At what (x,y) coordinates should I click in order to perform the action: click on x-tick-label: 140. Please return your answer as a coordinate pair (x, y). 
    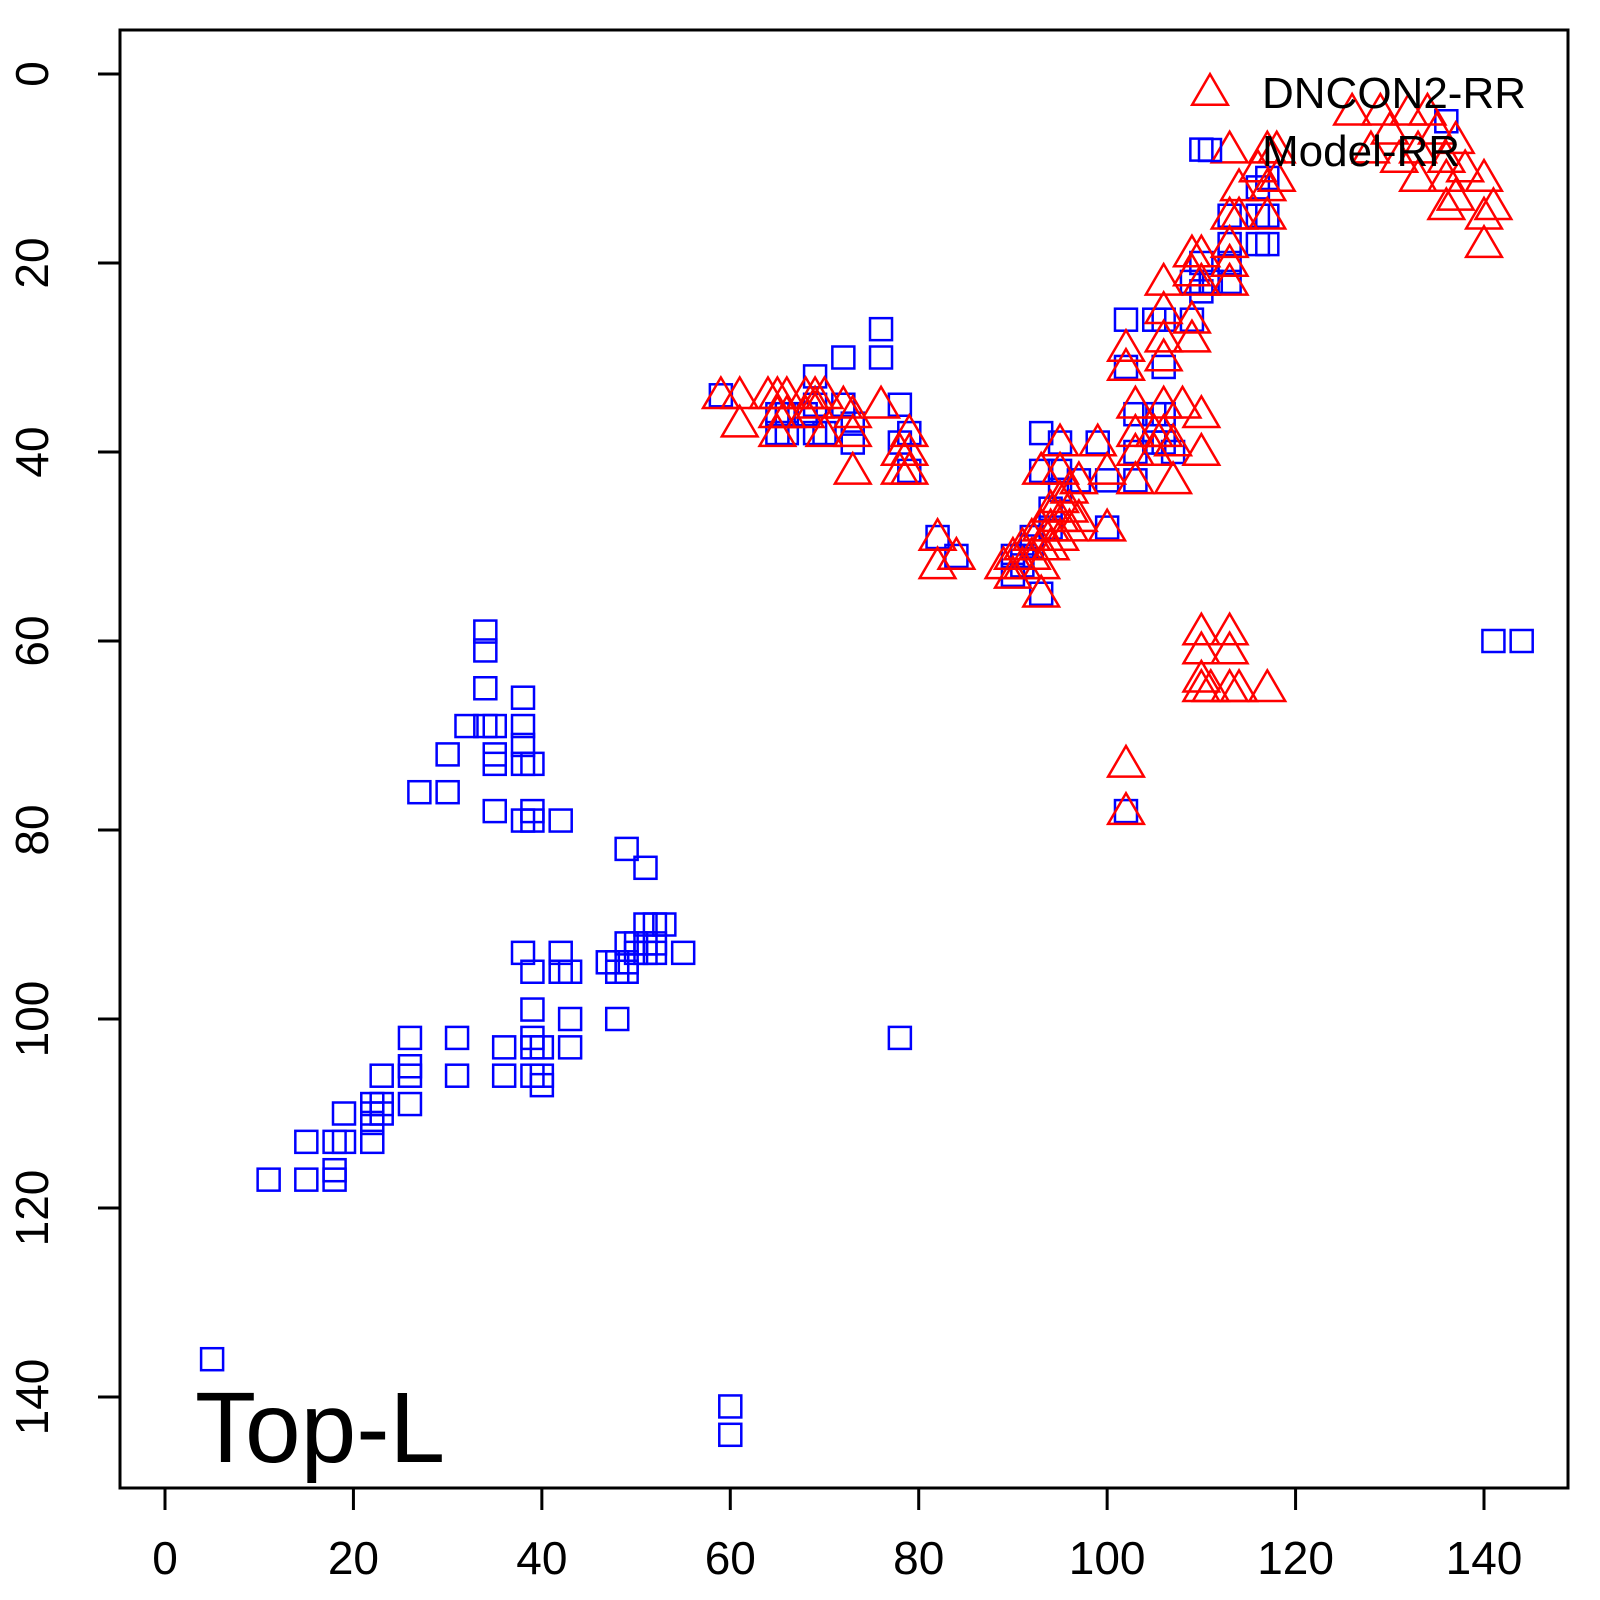
    Looking at the image, I should click on (1484, 1558).